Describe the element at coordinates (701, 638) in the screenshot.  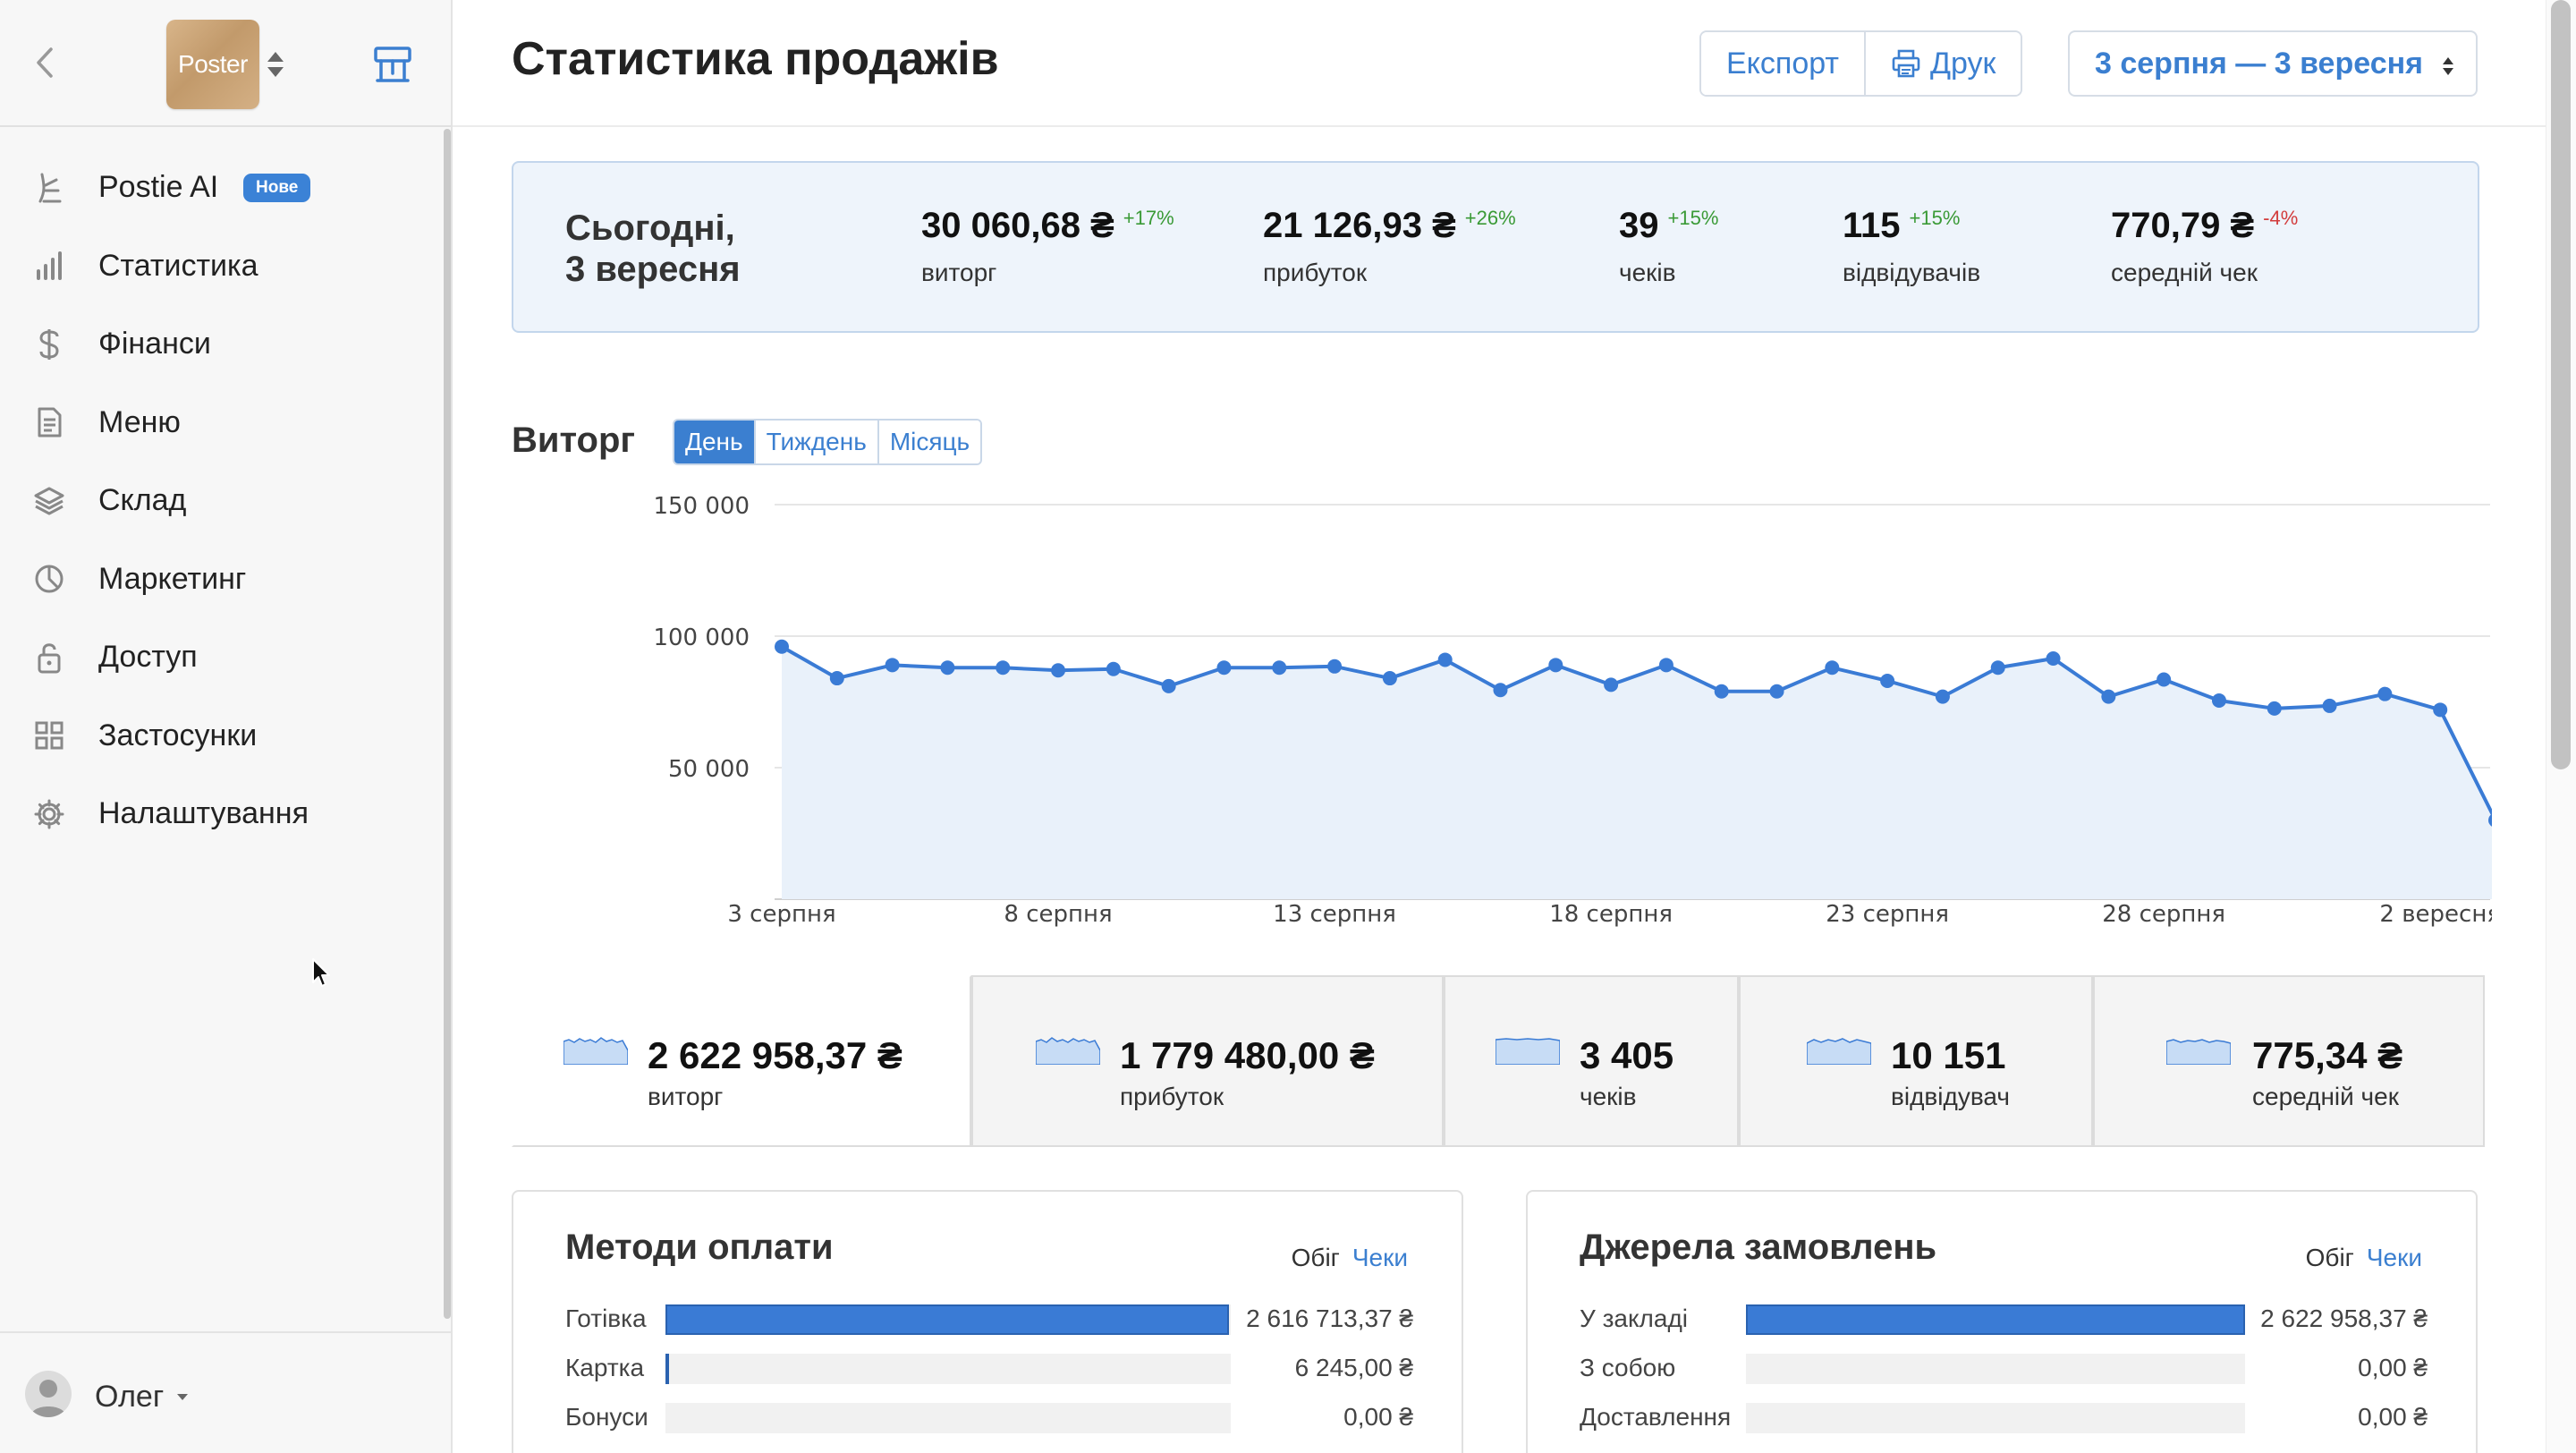
I see `y-tick-label: 100 000` at that location.